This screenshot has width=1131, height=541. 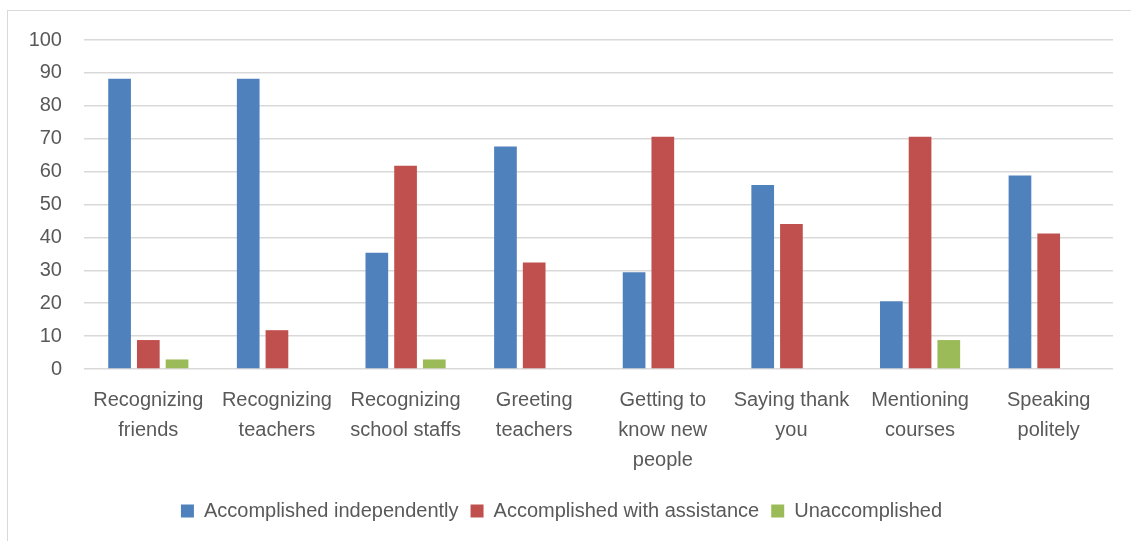 What do you see at coordinates (50, 170) in the screenshot?
I see `y-tick-label: 60` at bounding box center [50, 170].